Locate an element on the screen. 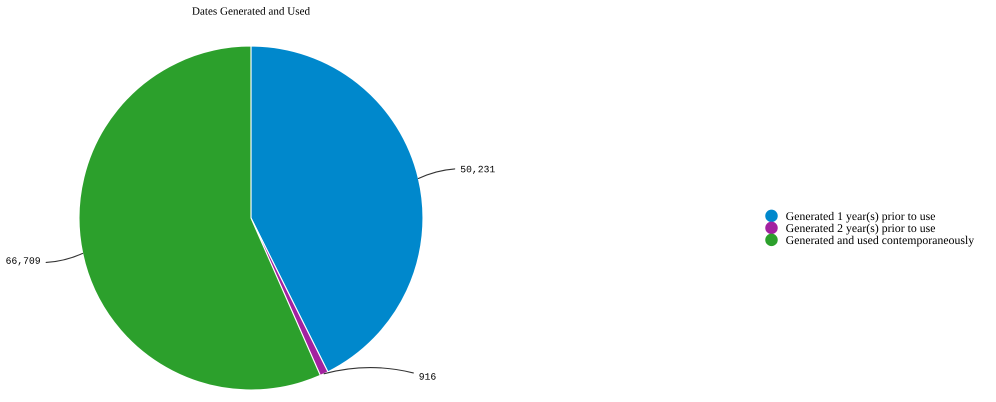  legend-label: Generated and used contemporaneously is located at coordinates (880, 241).